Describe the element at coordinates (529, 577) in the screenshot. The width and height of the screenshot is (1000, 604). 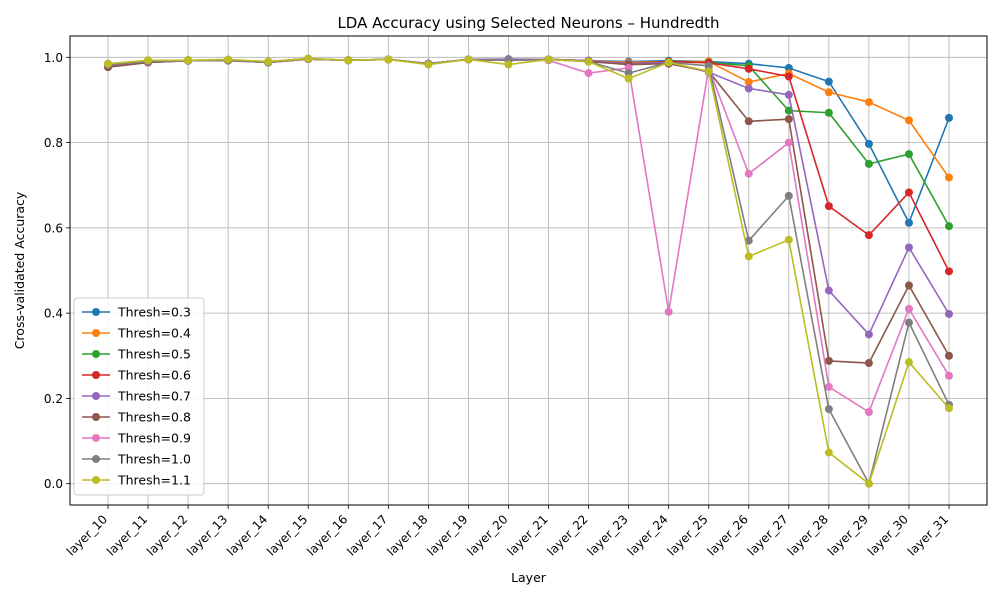
I see `x-axis-label: Layer` at that location.